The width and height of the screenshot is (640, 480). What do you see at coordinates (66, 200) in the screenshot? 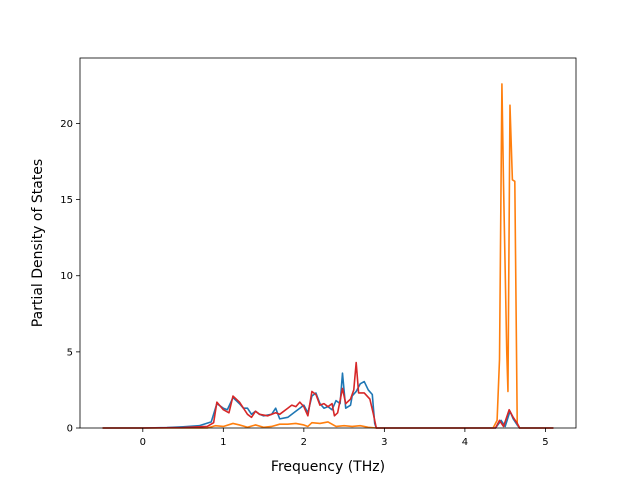
I see `y-tick-label: 15` at bounding box center [66, 200].